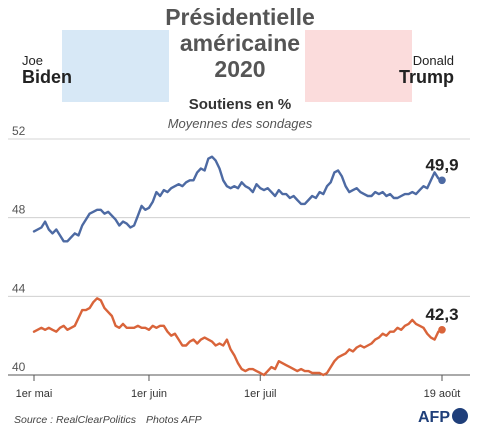 The height and width of the screenshot is (438, 480). Describe the element at coordinates (358, 66) in the screenshot. I see `trump-photo-backdrop` at that location.